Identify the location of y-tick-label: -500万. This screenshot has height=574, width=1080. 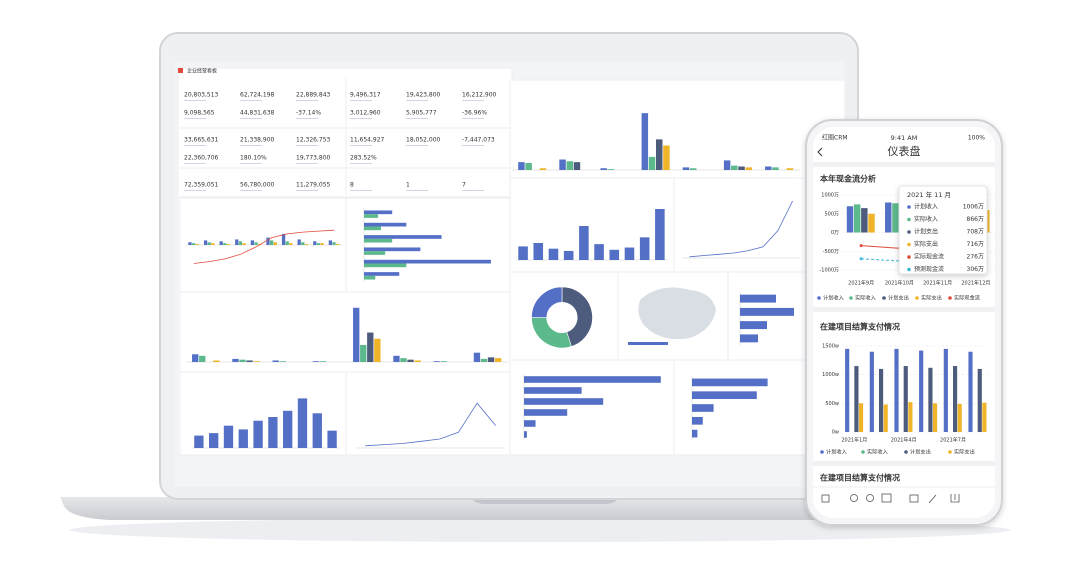
(831, 252).